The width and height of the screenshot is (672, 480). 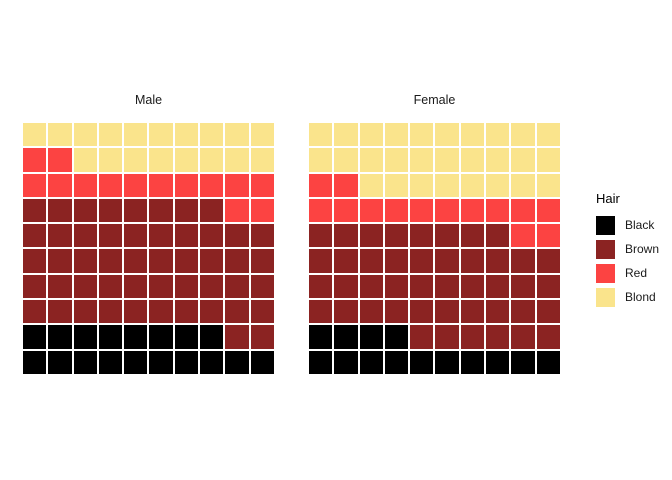 I want to click on legend-label: Red, so click(x=636, y=273).